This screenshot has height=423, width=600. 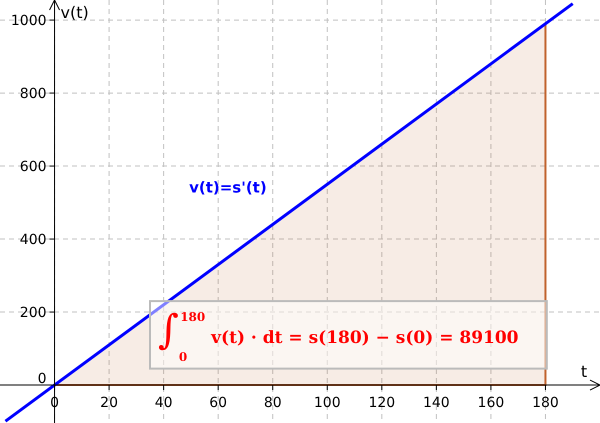 I want to click on y-tick-label: 600, so click(x=33, y=167).